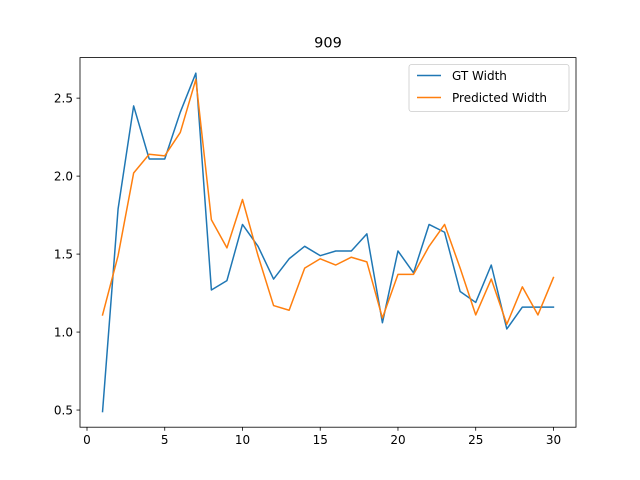 Image resolution: width=640 pixels, height=480 pixels. I want to click on x-tick-label: 5, so click(165, 440).